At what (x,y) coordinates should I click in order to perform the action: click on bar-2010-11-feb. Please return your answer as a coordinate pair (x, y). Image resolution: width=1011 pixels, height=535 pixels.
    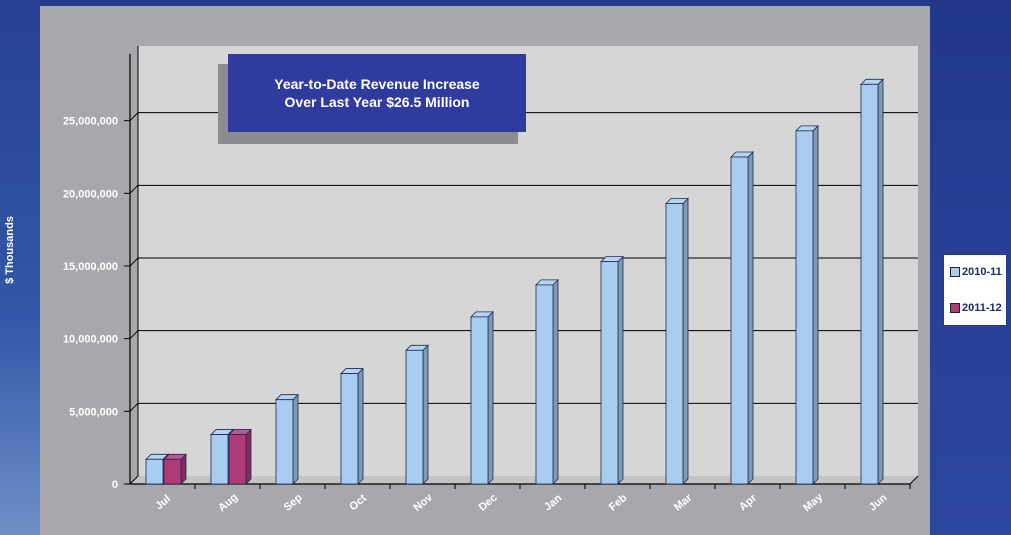
    Looking at the image, I should click on (612, 370).